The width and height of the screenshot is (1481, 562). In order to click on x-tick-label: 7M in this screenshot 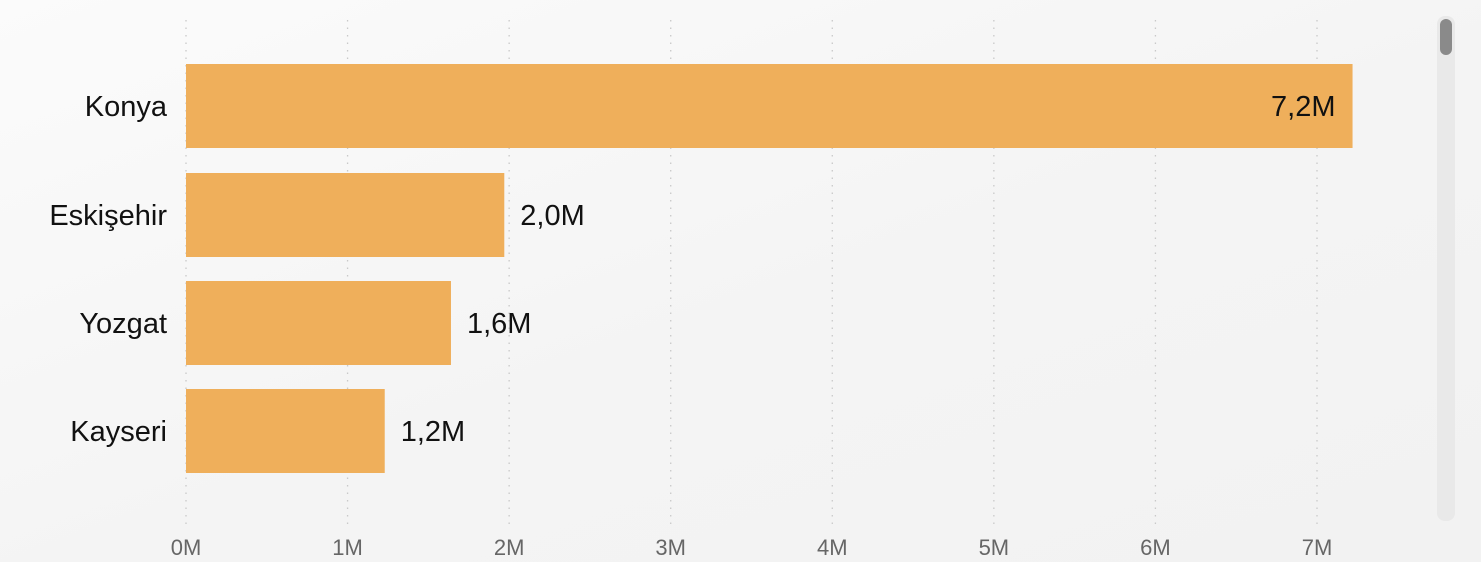, I will do `click(1317, 547)`.